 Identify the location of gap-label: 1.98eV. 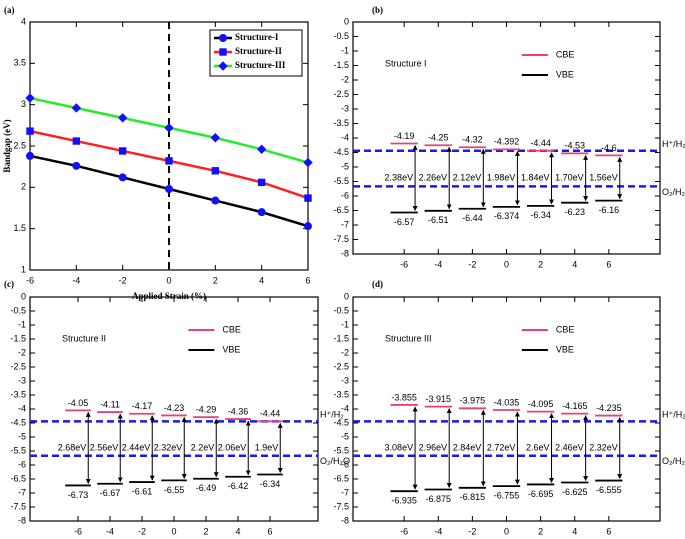
(501, 177).